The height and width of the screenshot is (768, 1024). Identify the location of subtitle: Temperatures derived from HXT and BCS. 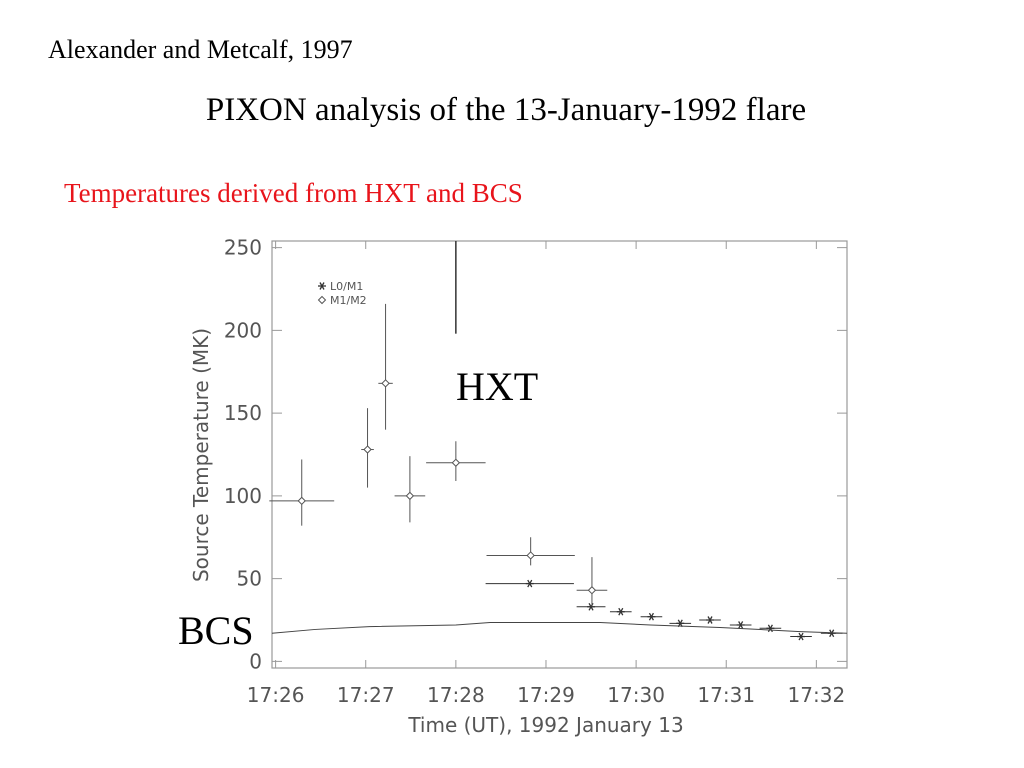
(293, 193).